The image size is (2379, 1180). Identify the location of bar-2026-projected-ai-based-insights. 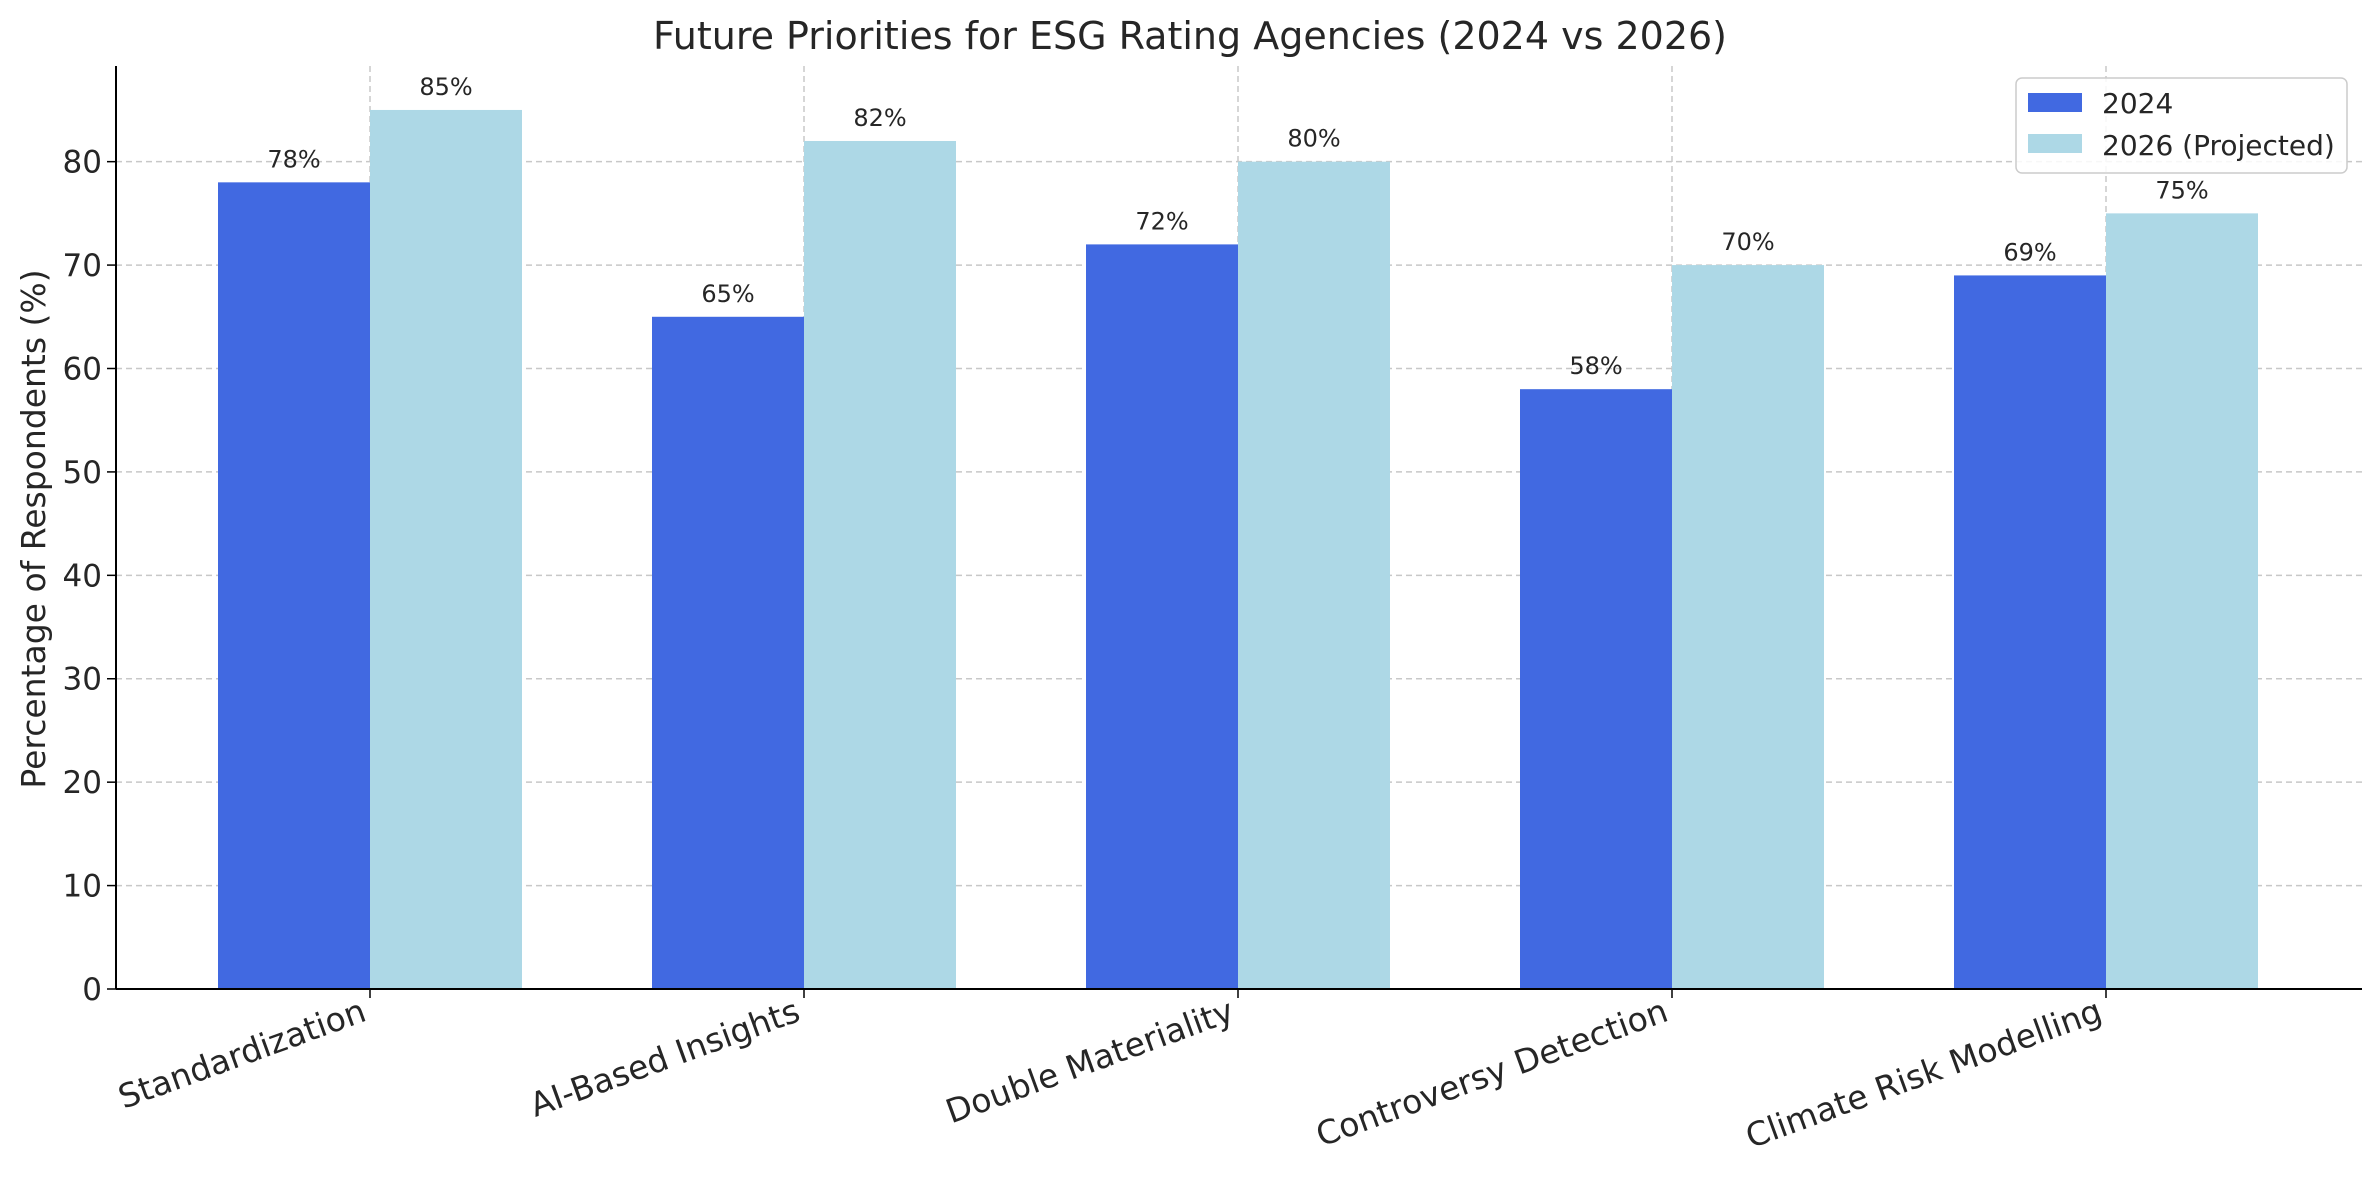
(880, 564).